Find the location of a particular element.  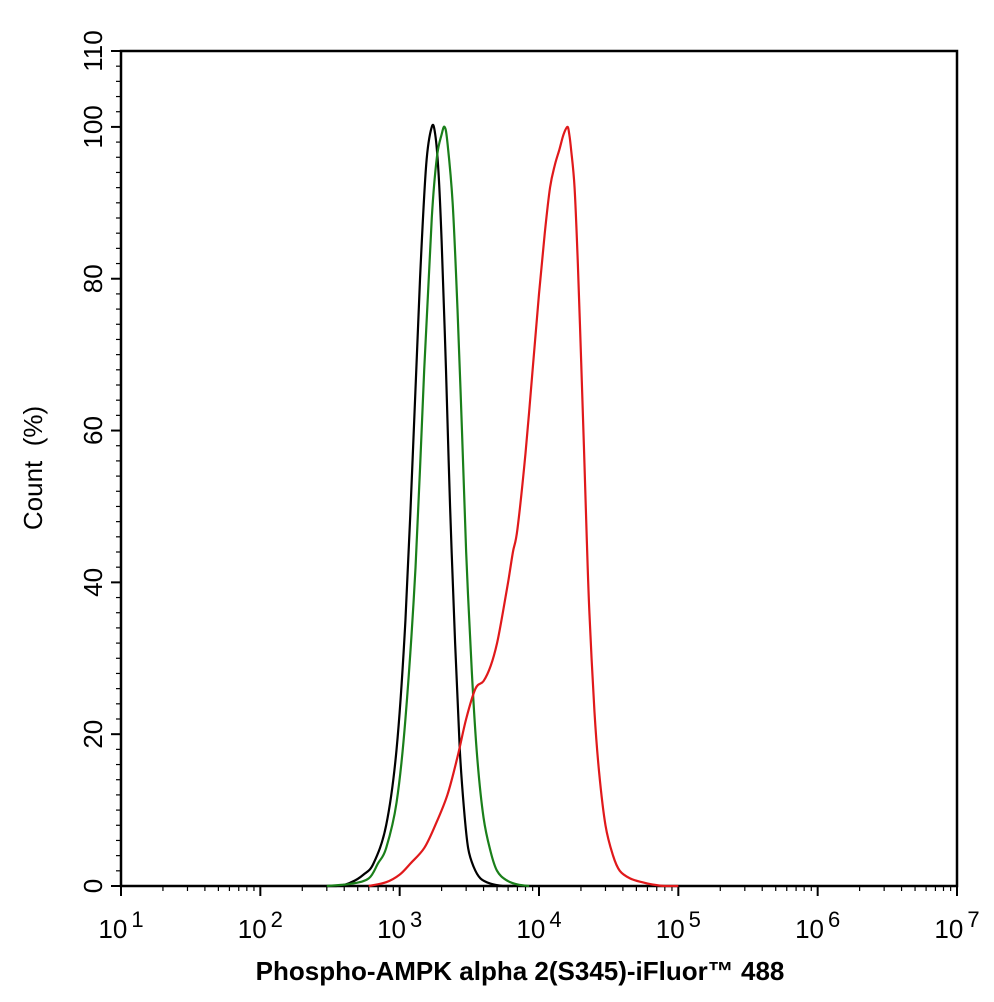

y-tick-label: 60 is located at coordinates (93, 430).